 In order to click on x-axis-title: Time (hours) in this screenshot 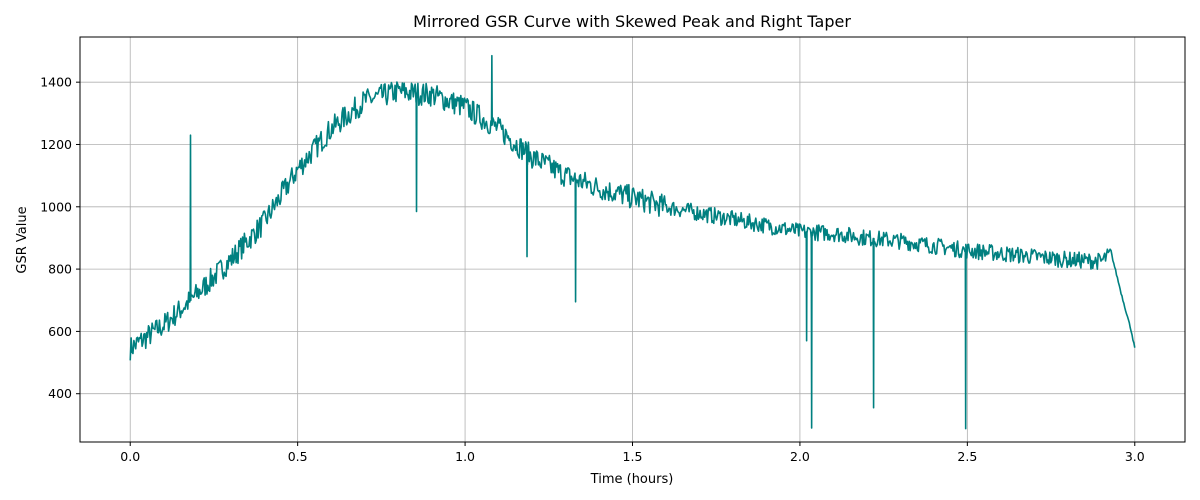, I will do `click(632, 479)`.